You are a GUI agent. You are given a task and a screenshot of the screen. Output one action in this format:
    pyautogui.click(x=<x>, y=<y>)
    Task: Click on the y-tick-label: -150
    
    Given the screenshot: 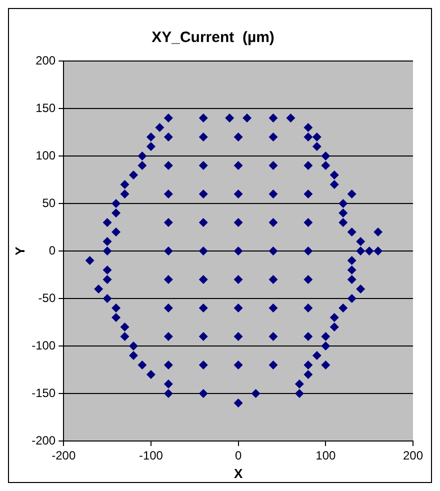 What is the action you would take?
    pyautogui.click(x=44, y=393)
    